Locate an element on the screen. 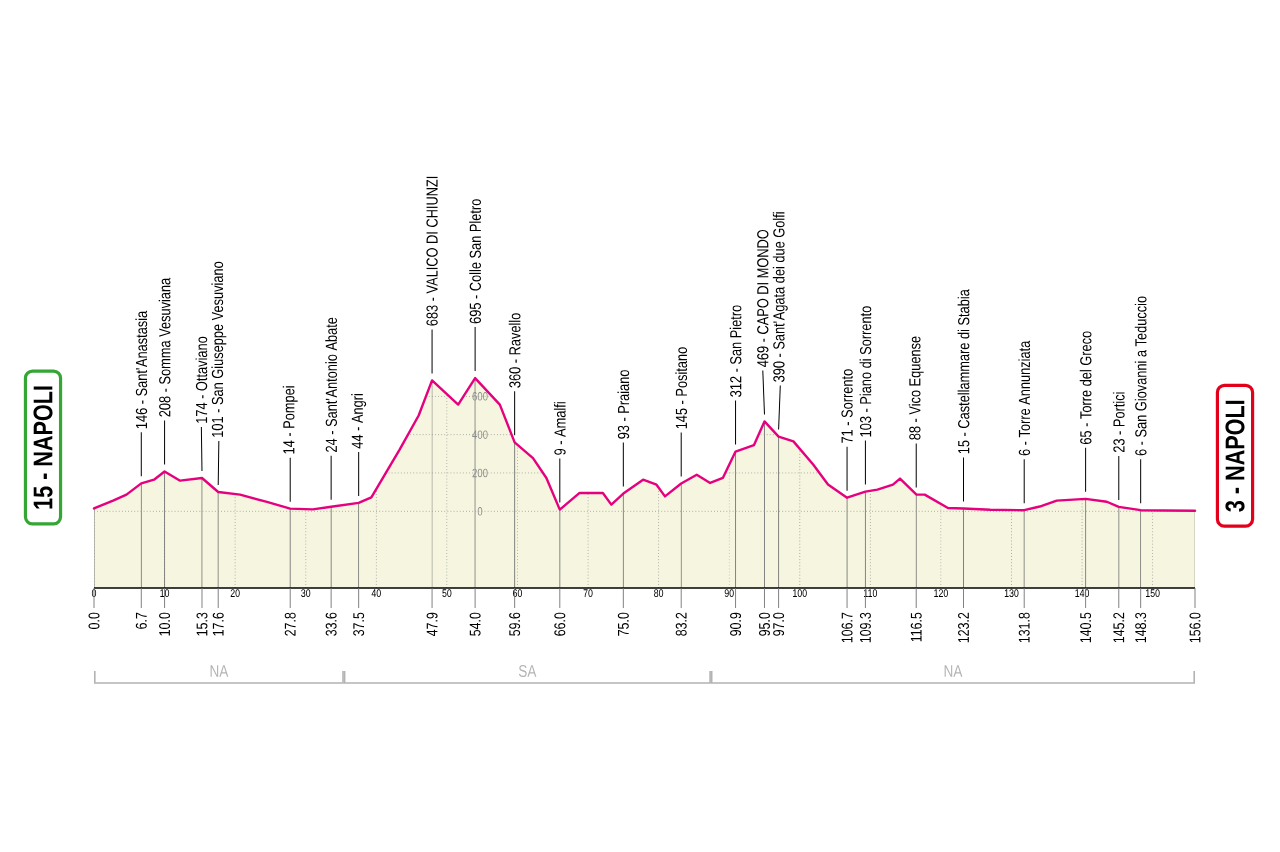  x2-tick-label: 33.6 is located at coordinates (331, 624).